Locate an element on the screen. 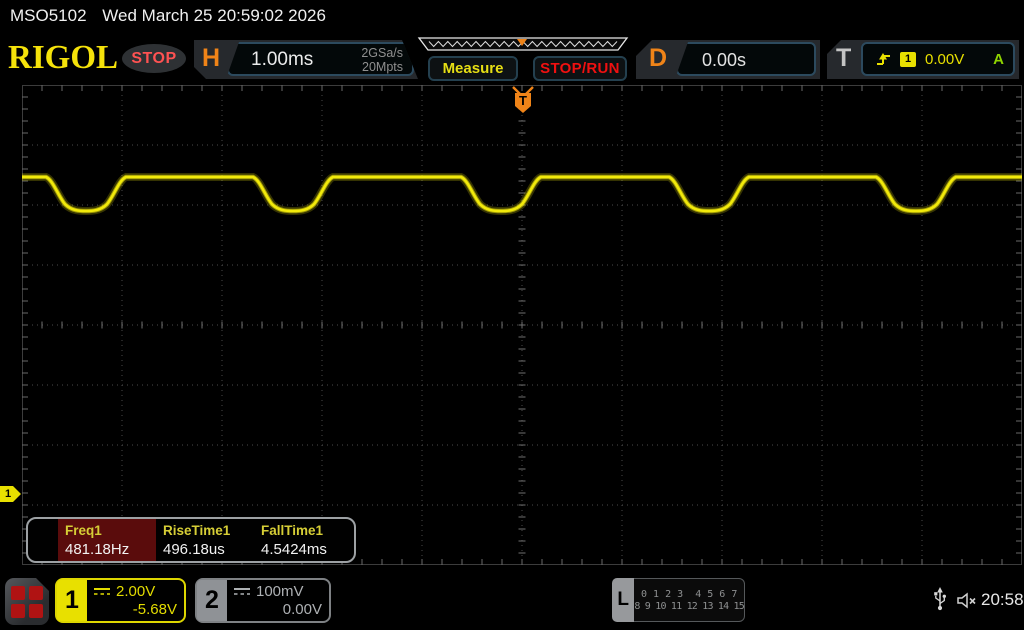  usb-icon is located at coordinates (940, 599).